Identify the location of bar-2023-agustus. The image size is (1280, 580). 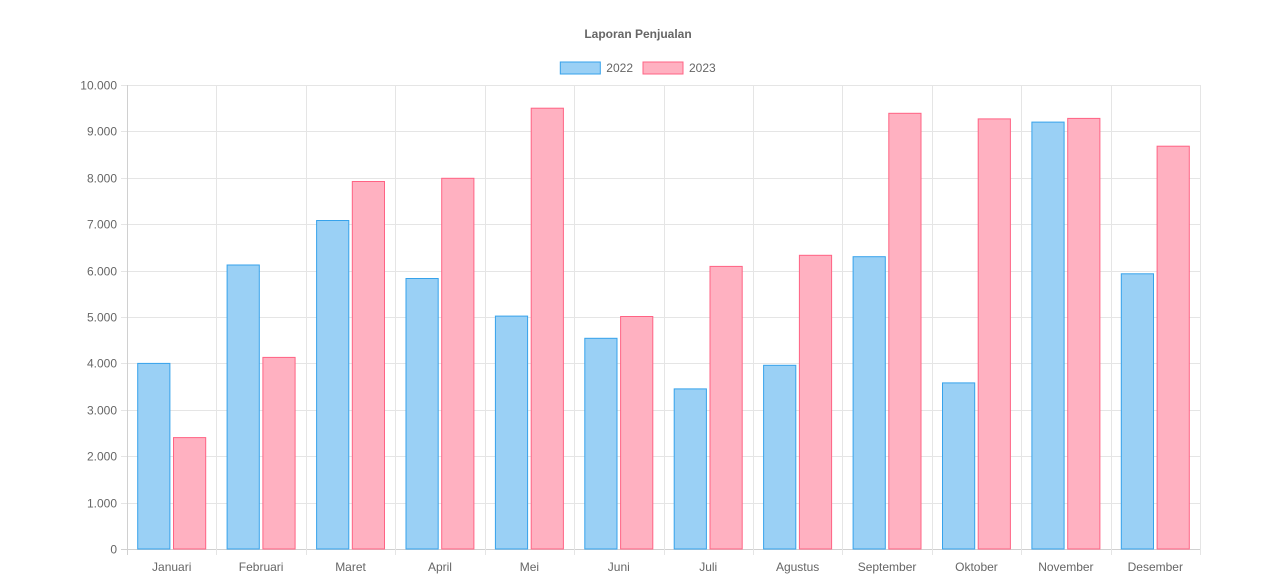
(815, 402).